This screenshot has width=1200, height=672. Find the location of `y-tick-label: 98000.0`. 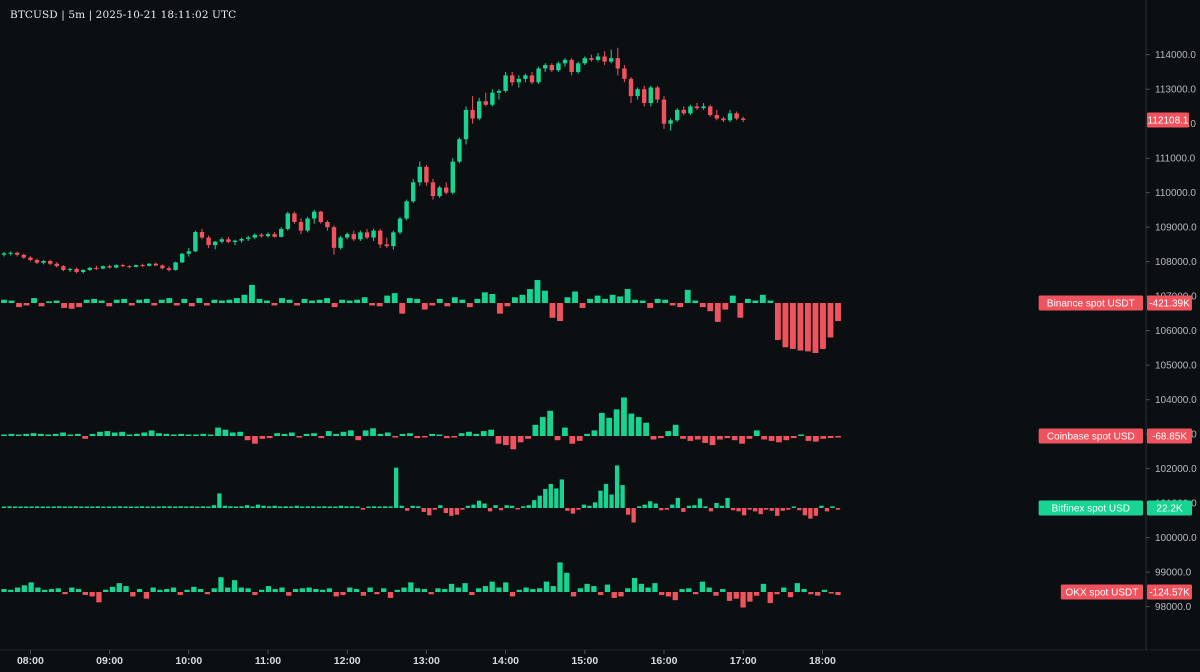

y-tick-label: 98000.0 is located at coordinates (1173, 607).